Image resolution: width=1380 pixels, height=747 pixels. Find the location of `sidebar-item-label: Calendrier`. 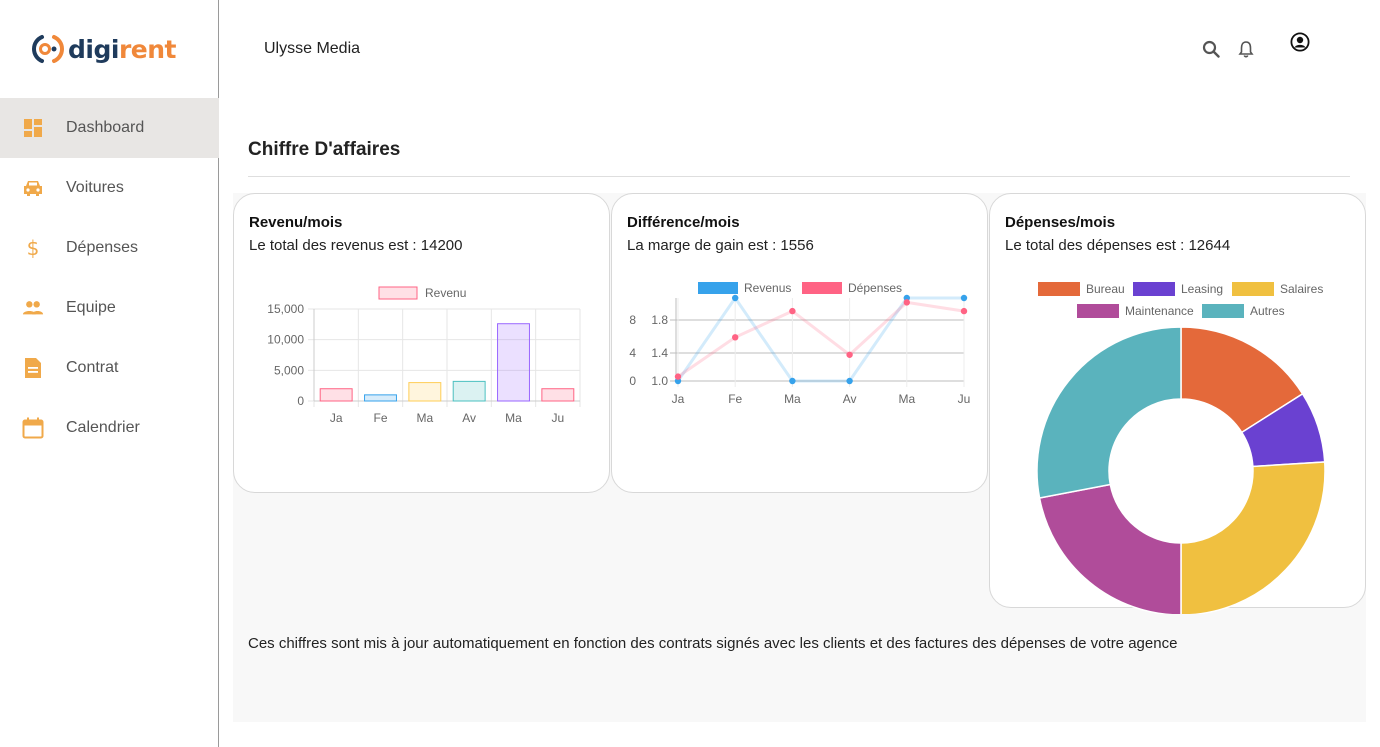

sidebar-item-label: Calendrier is located at coordinates (103, 427).